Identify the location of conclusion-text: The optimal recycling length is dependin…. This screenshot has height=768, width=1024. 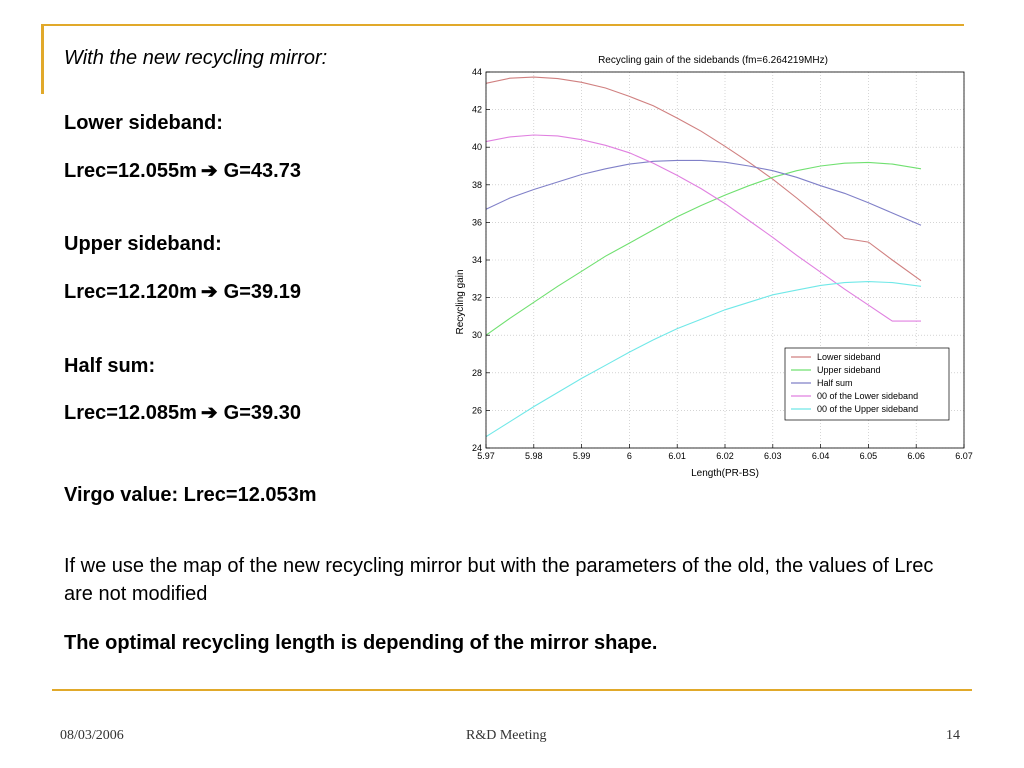
(361, 643).